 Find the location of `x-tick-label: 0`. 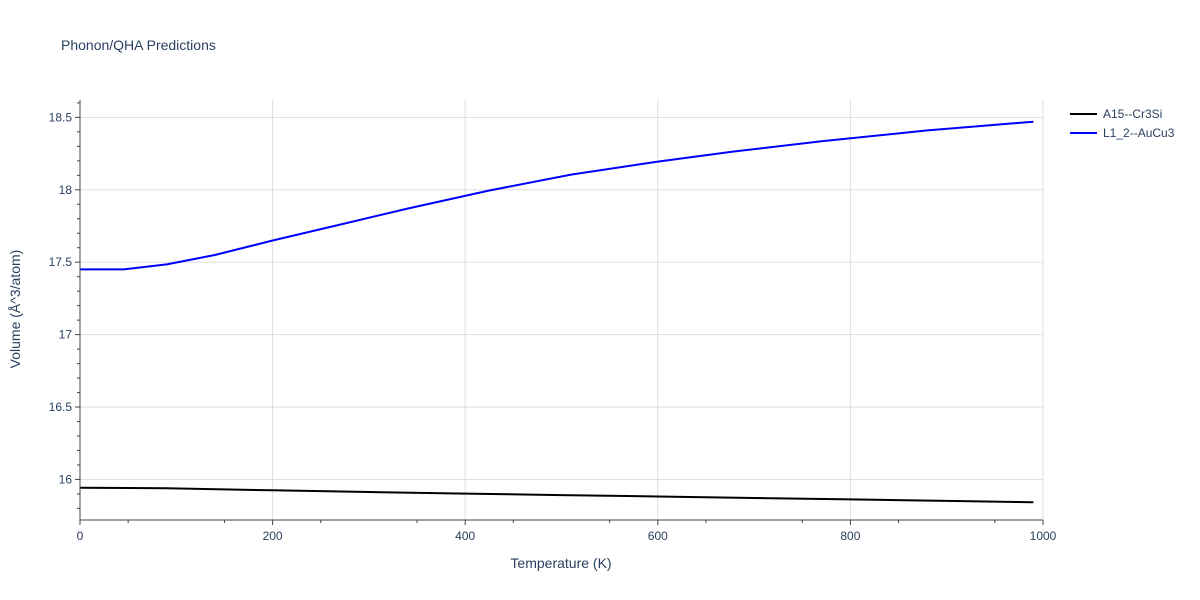

x-tick-label: 0 is located at coordinates (80, 536).